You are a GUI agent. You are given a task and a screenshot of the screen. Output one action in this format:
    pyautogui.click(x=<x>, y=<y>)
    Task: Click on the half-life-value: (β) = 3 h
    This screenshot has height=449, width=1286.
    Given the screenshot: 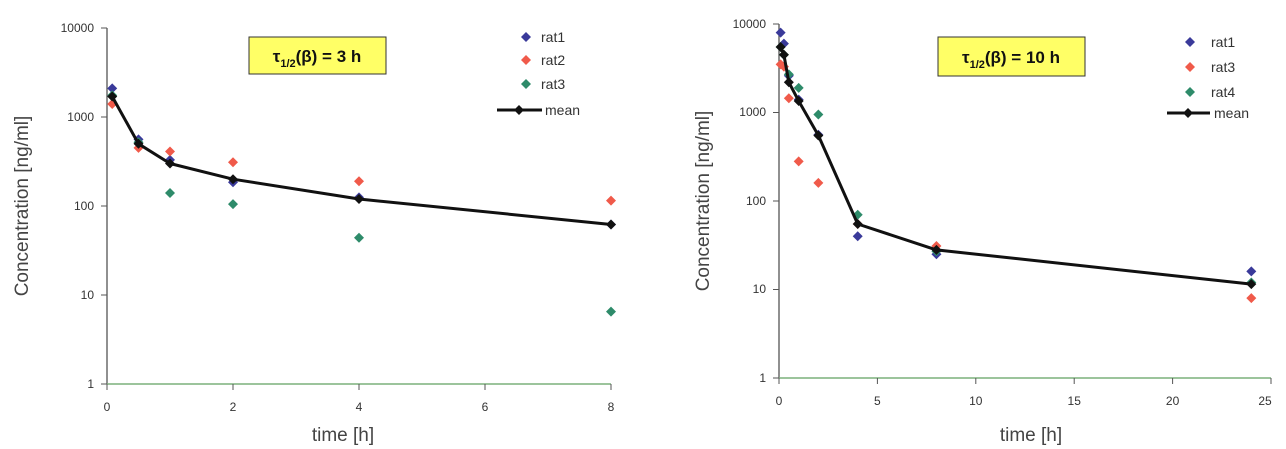 What is the action you would take?
    pyautogui.click(x=329, y=56)
    